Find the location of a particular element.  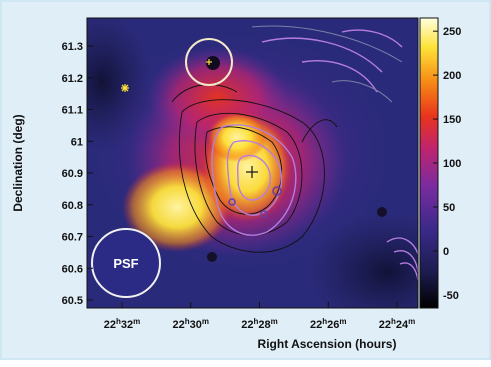

psf-circle is located at coordinates (126, 263).